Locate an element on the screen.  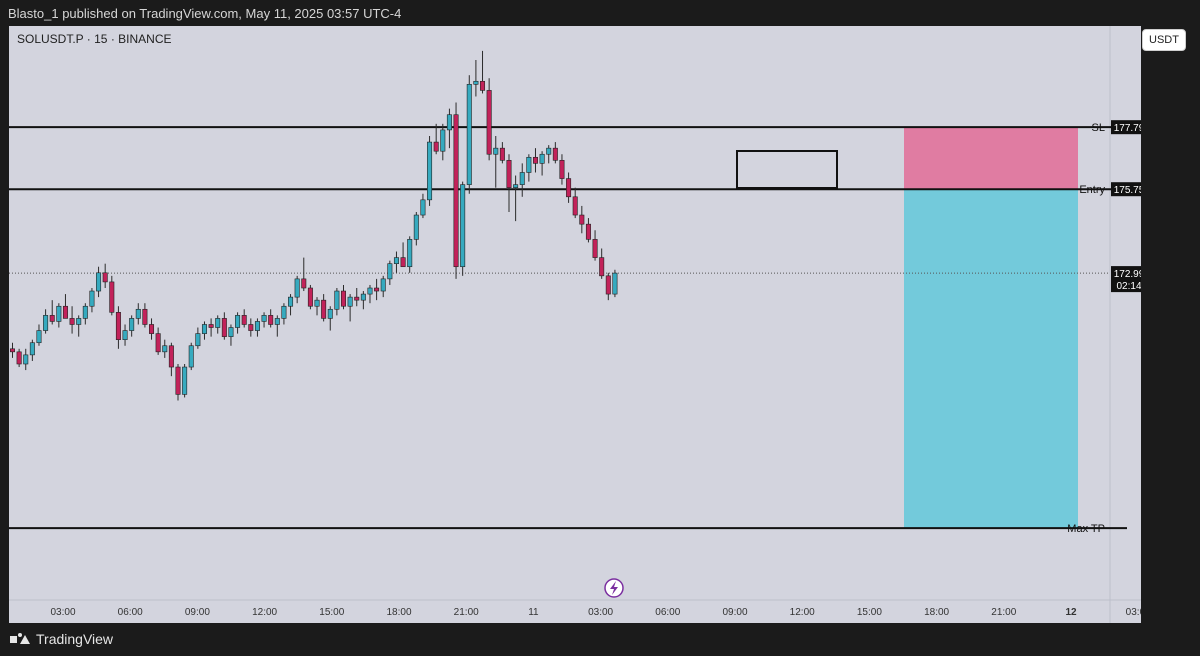
flash-icon is located at coordinates (614, 588).